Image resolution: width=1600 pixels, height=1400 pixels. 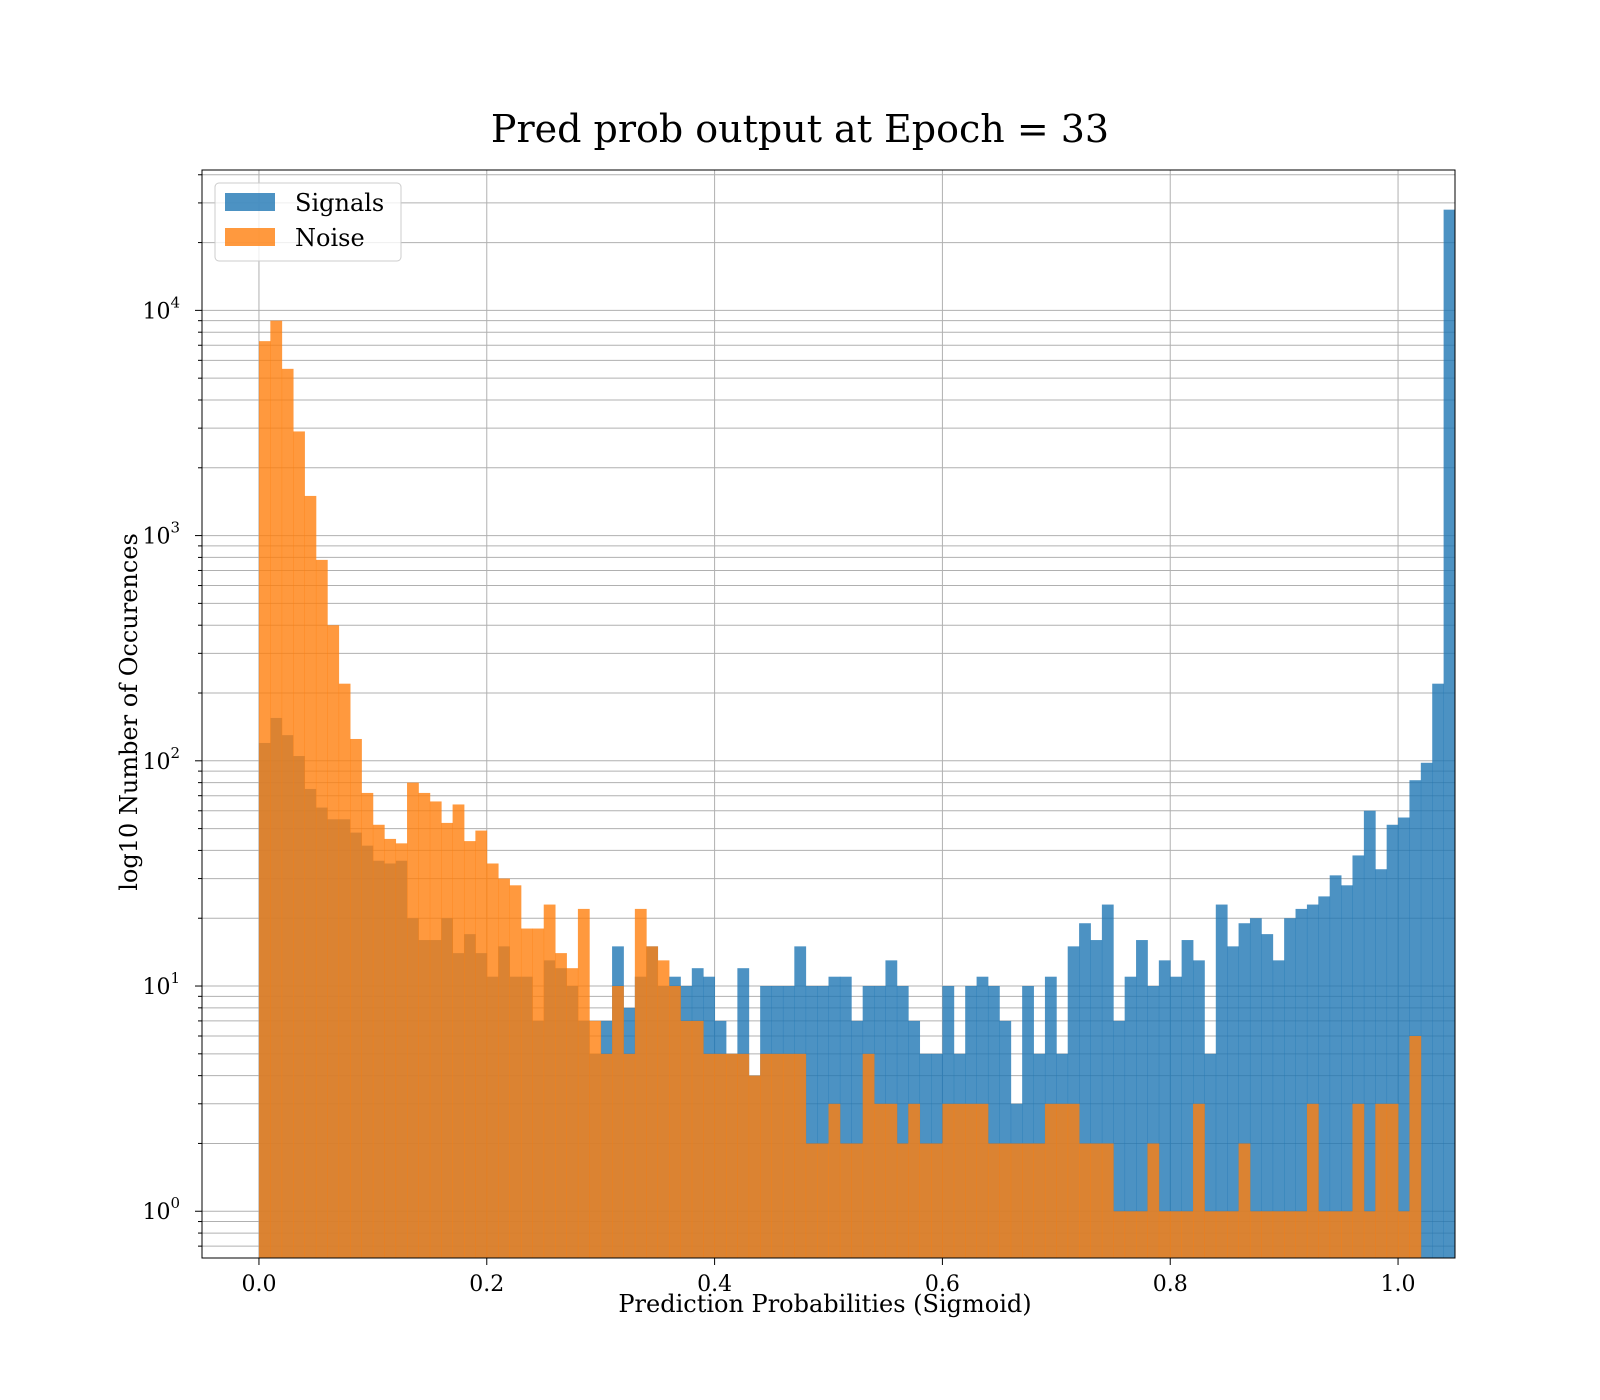 I want to click on x-tick-label: 0.6, so click(x=942, y=1284).